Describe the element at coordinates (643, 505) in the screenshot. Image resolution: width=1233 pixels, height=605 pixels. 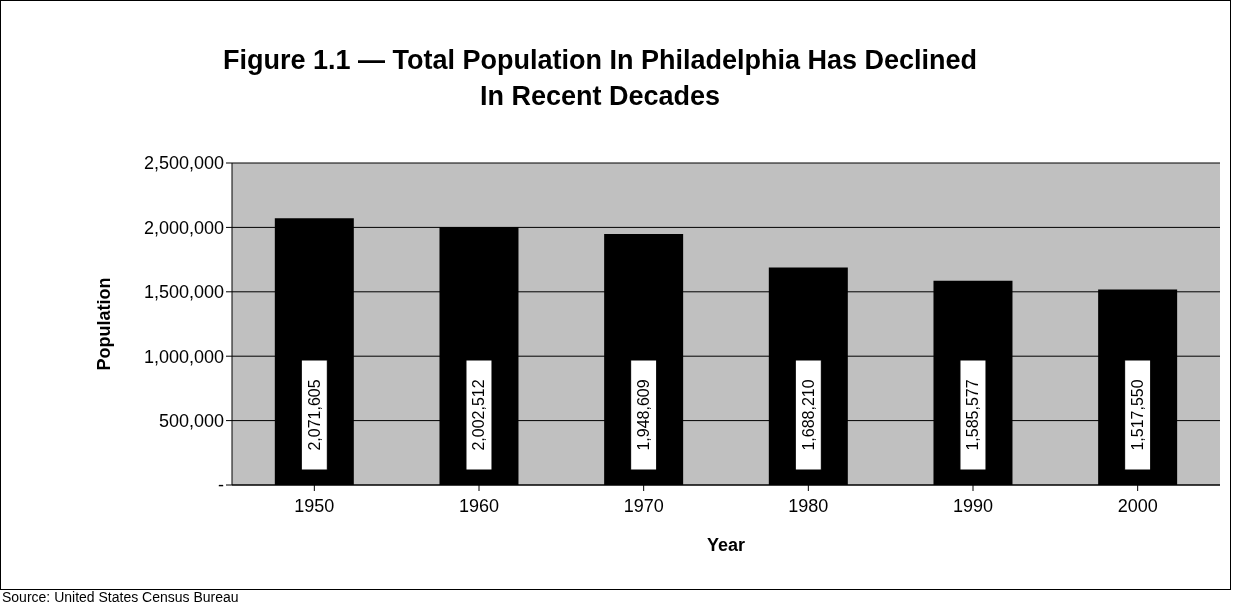
I see `x-tick-label: 1970` at that location.